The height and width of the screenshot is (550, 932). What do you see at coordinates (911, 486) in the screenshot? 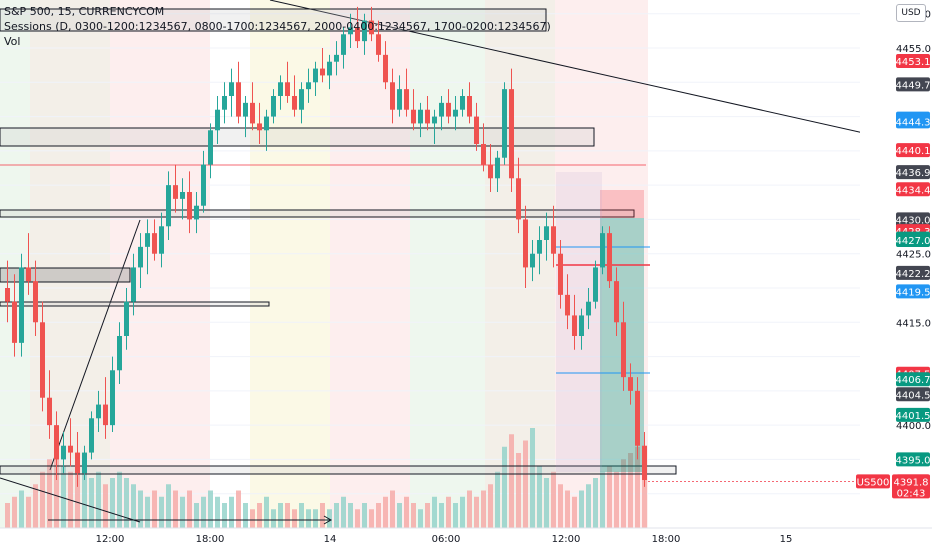
I see `last-price-badge` at bounding box center [911, 486].